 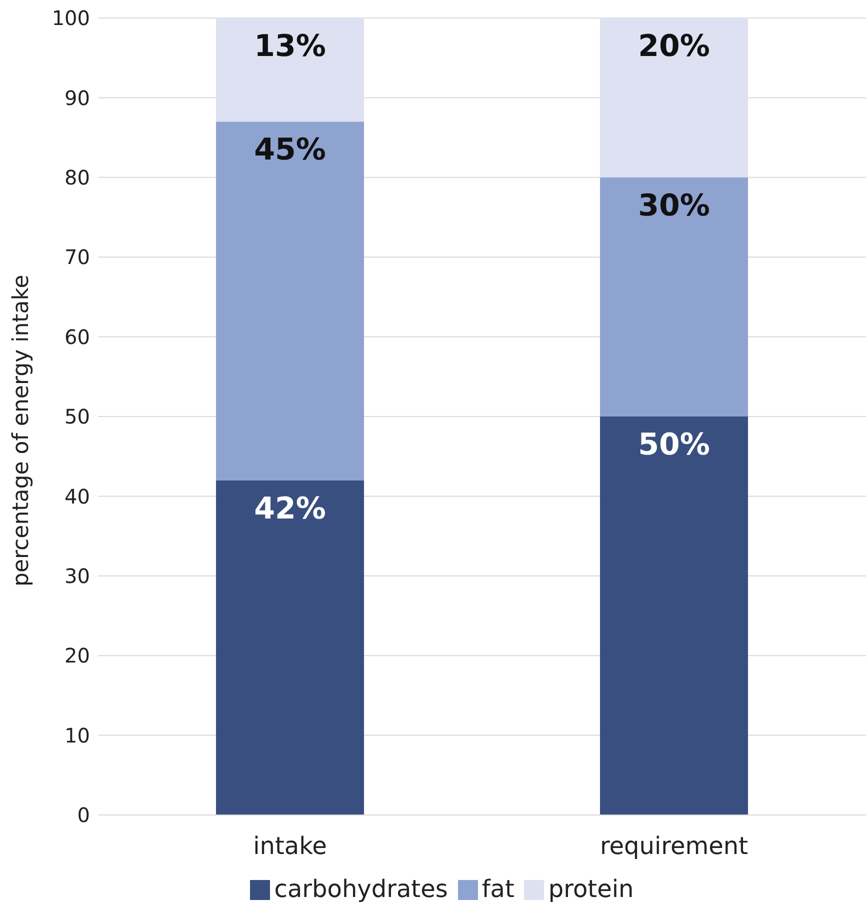 I want to click on legend-label: fat, so click(x=498, y=889).